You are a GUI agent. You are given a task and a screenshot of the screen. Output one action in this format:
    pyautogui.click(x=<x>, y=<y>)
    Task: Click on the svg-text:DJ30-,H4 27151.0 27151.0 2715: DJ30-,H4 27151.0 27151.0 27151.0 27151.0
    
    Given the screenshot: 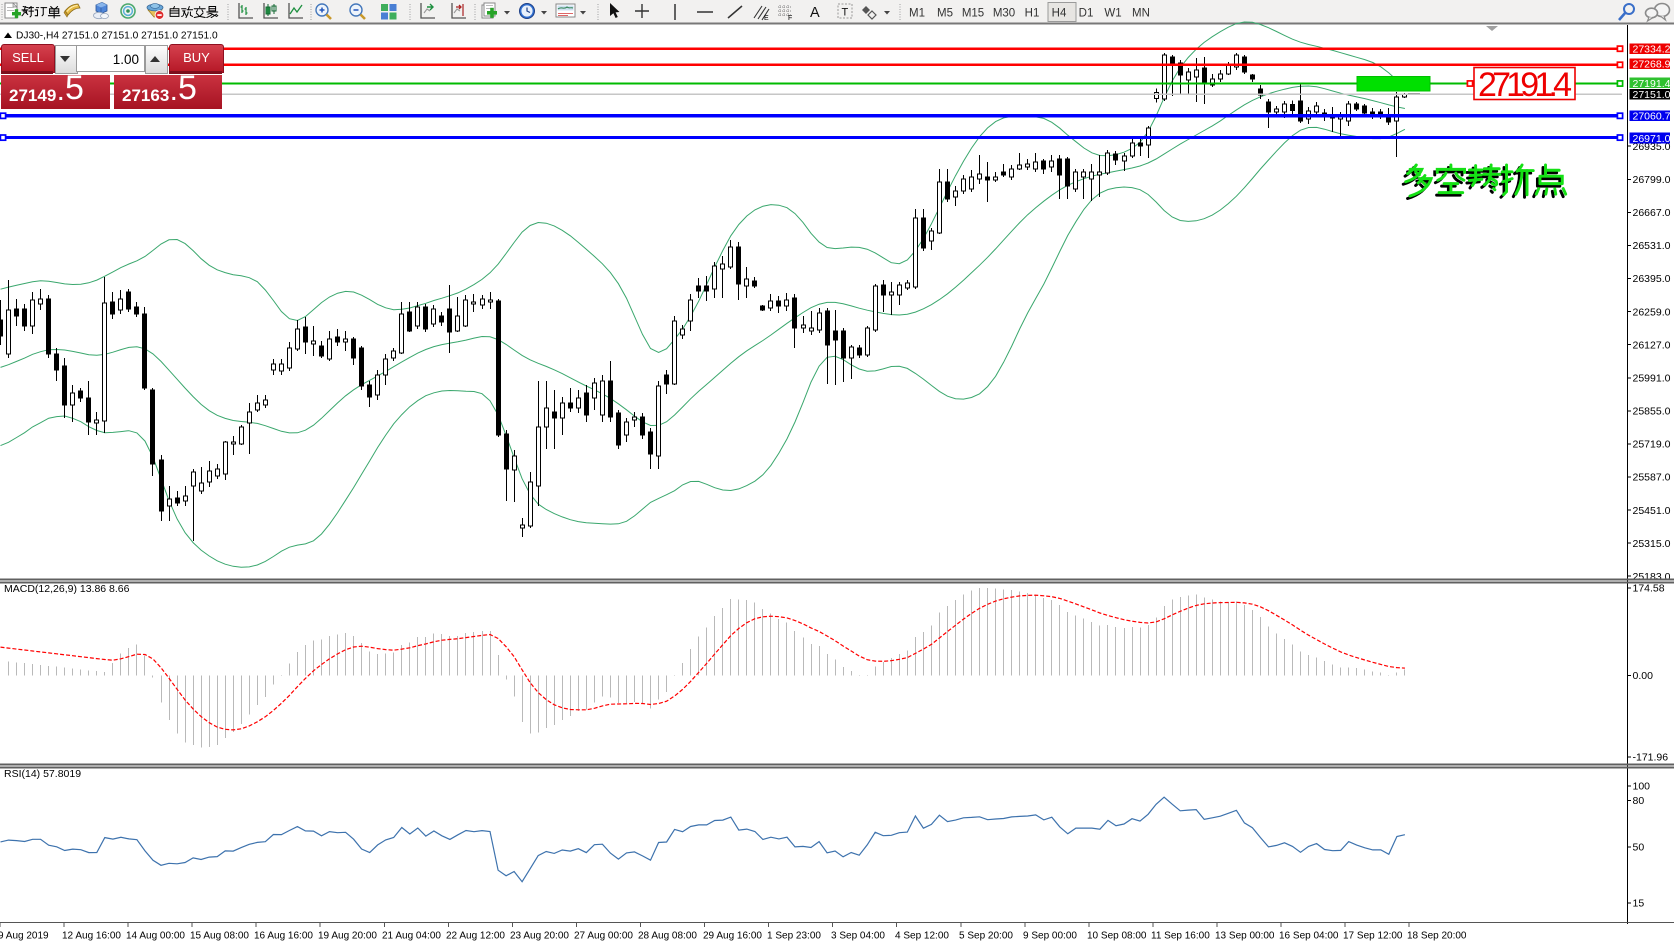 What is the action you would take?
    pyautogui.click(x=117, y=36)
    